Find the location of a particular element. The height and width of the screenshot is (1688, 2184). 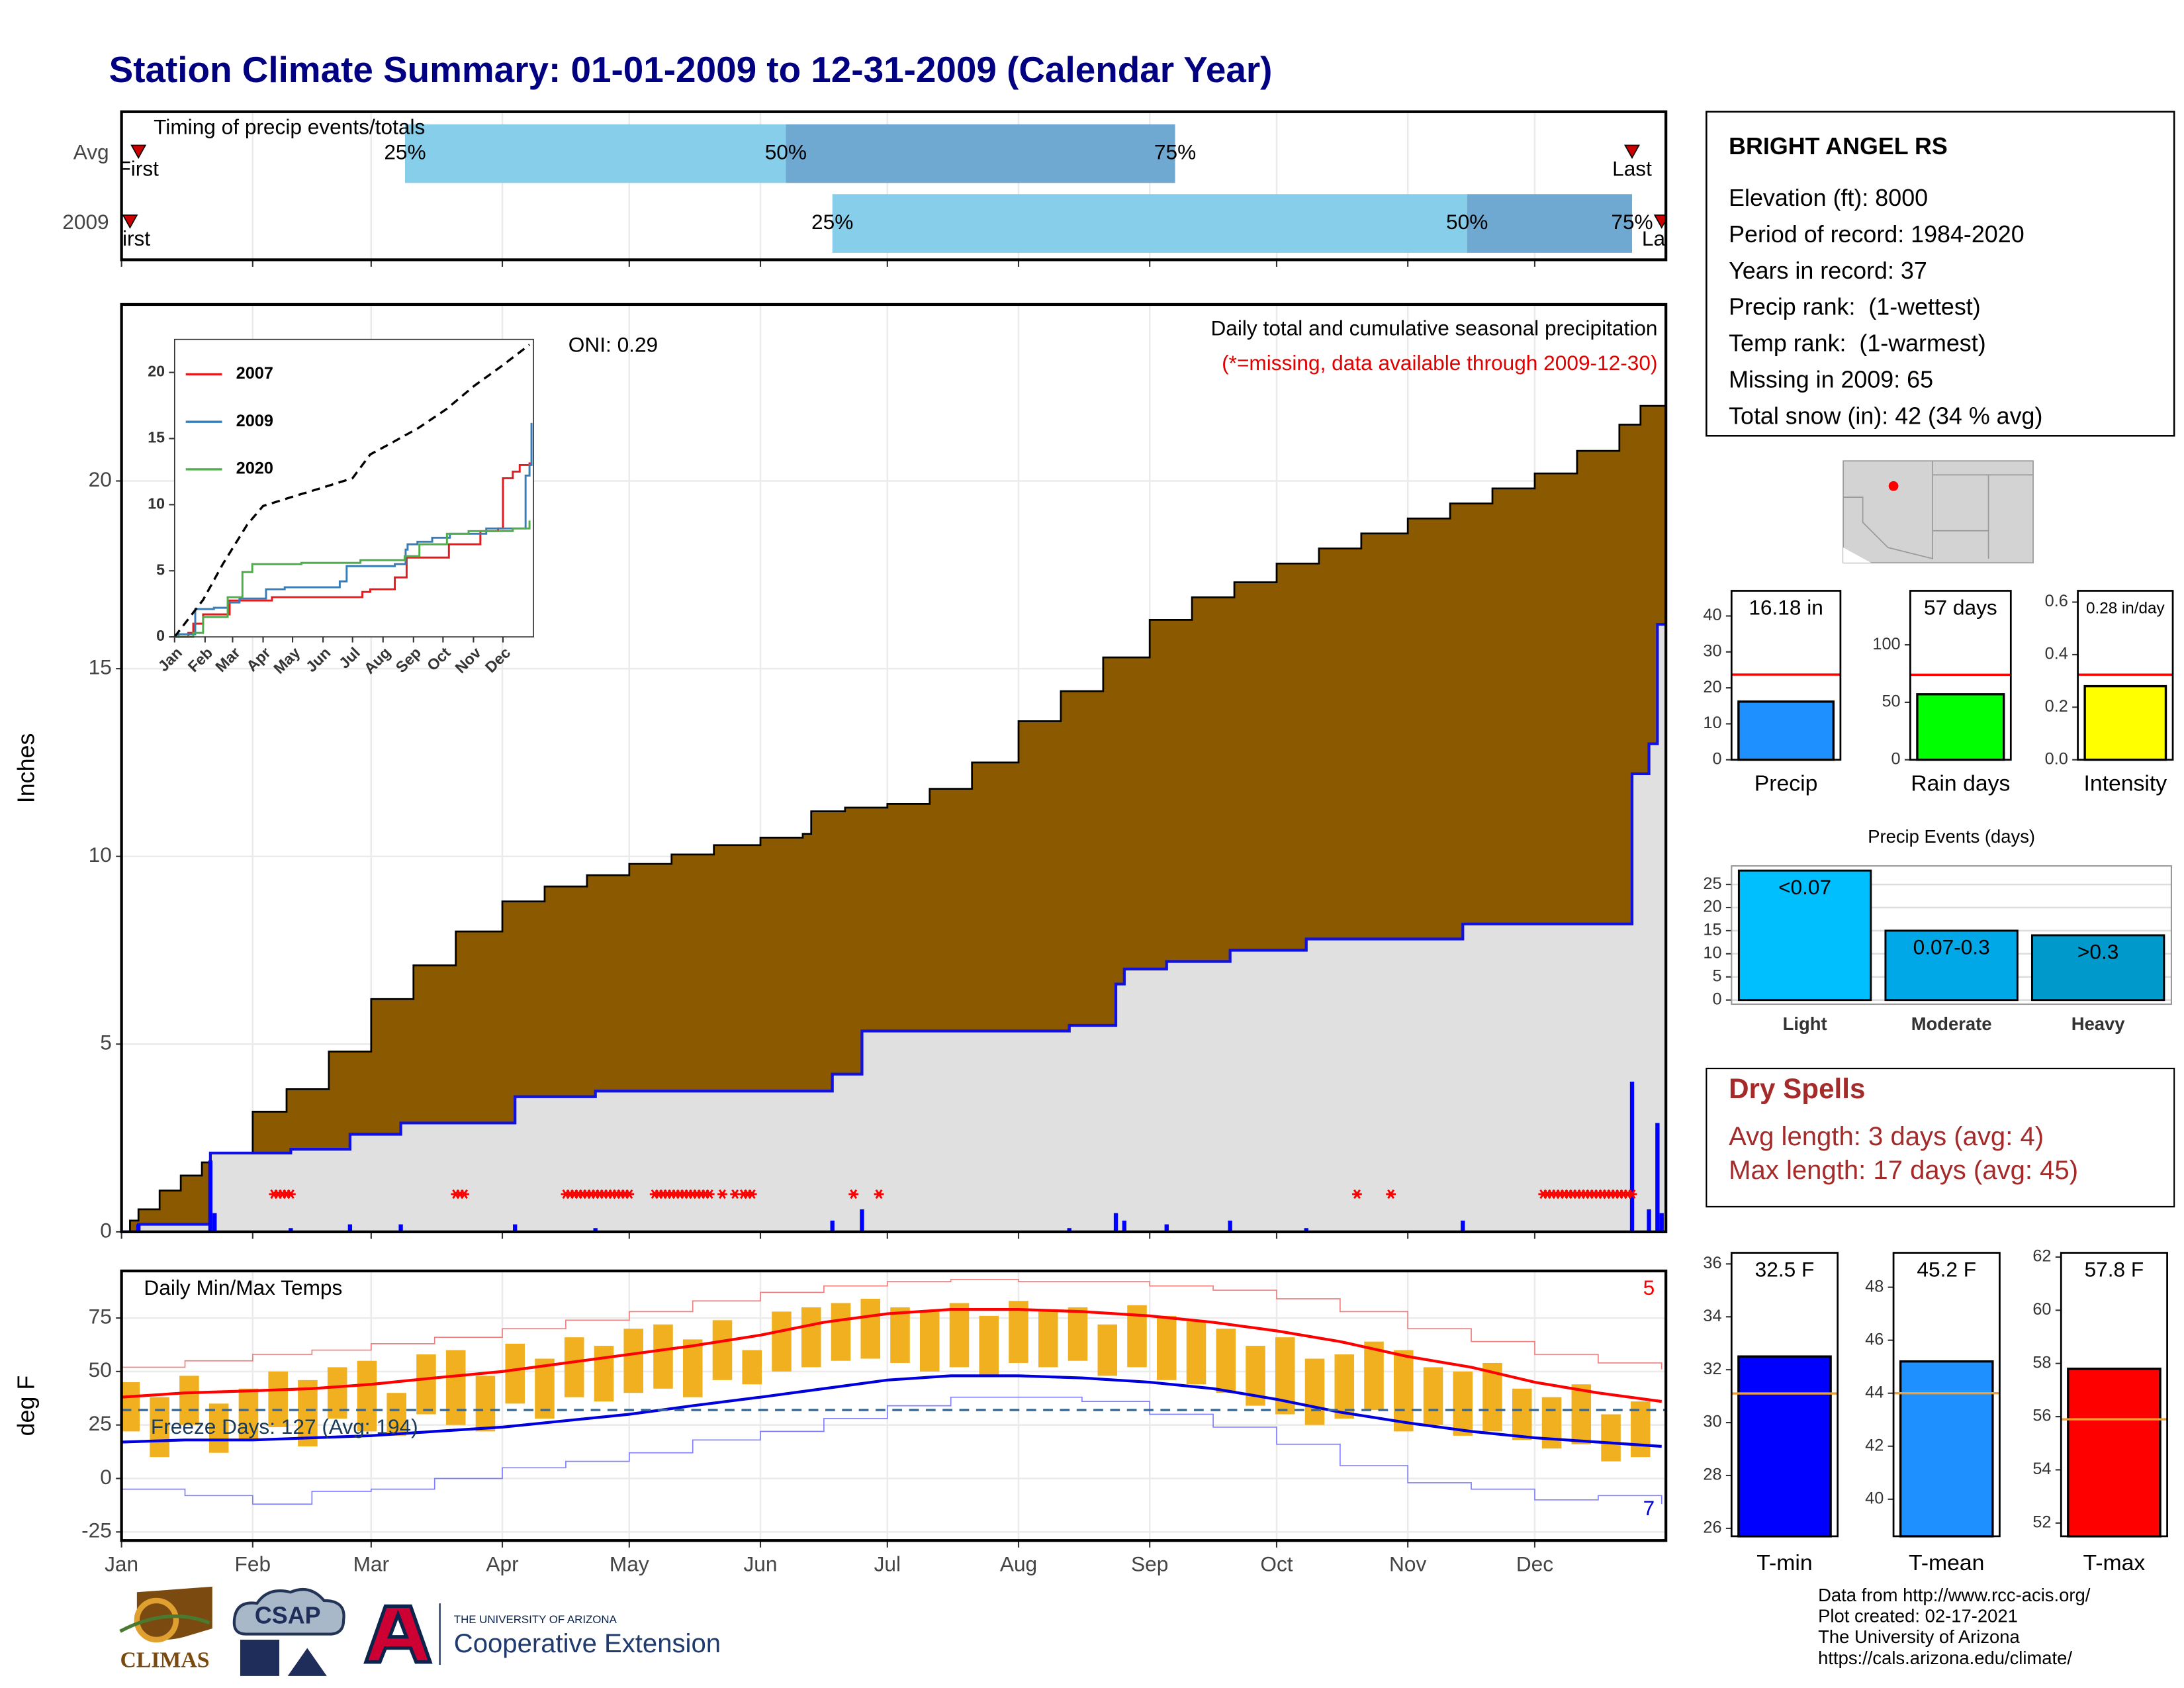

csap-cloud is located at coordinates (288, 1611).